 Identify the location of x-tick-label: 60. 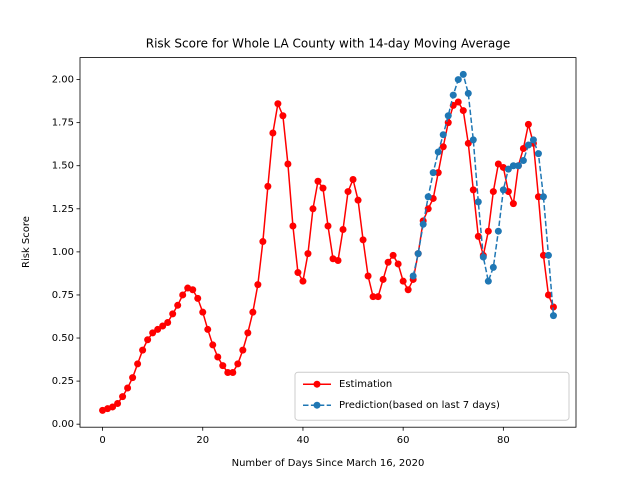
(403, 440).